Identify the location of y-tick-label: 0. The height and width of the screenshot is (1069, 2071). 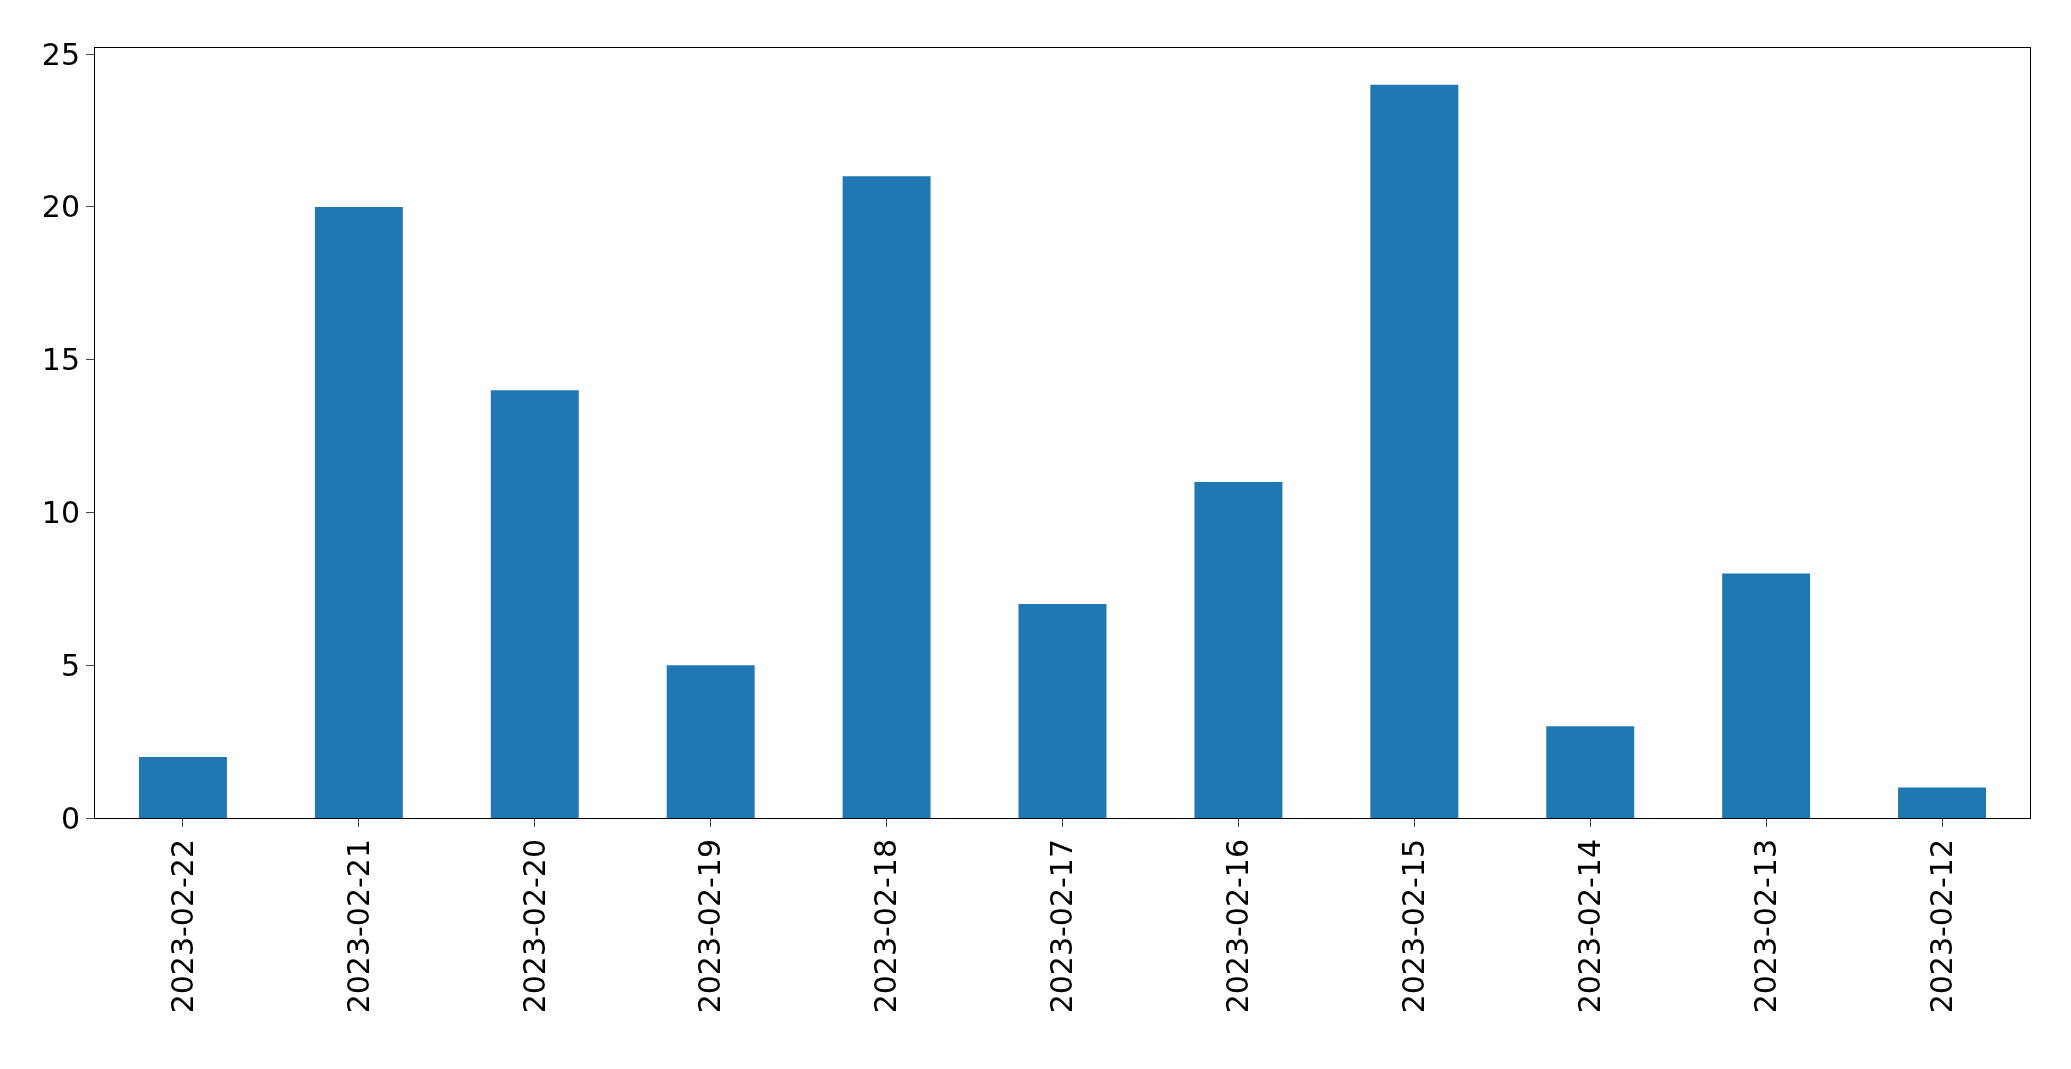
(70, 818).